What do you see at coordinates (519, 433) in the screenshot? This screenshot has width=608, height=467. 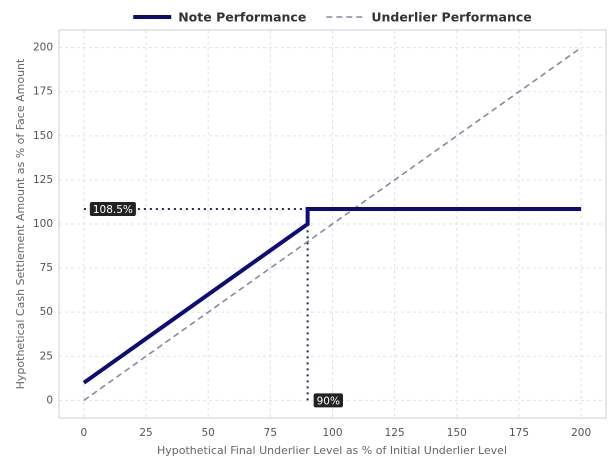 I see `x-tick-label: 175` at bounding box center [519, 433].